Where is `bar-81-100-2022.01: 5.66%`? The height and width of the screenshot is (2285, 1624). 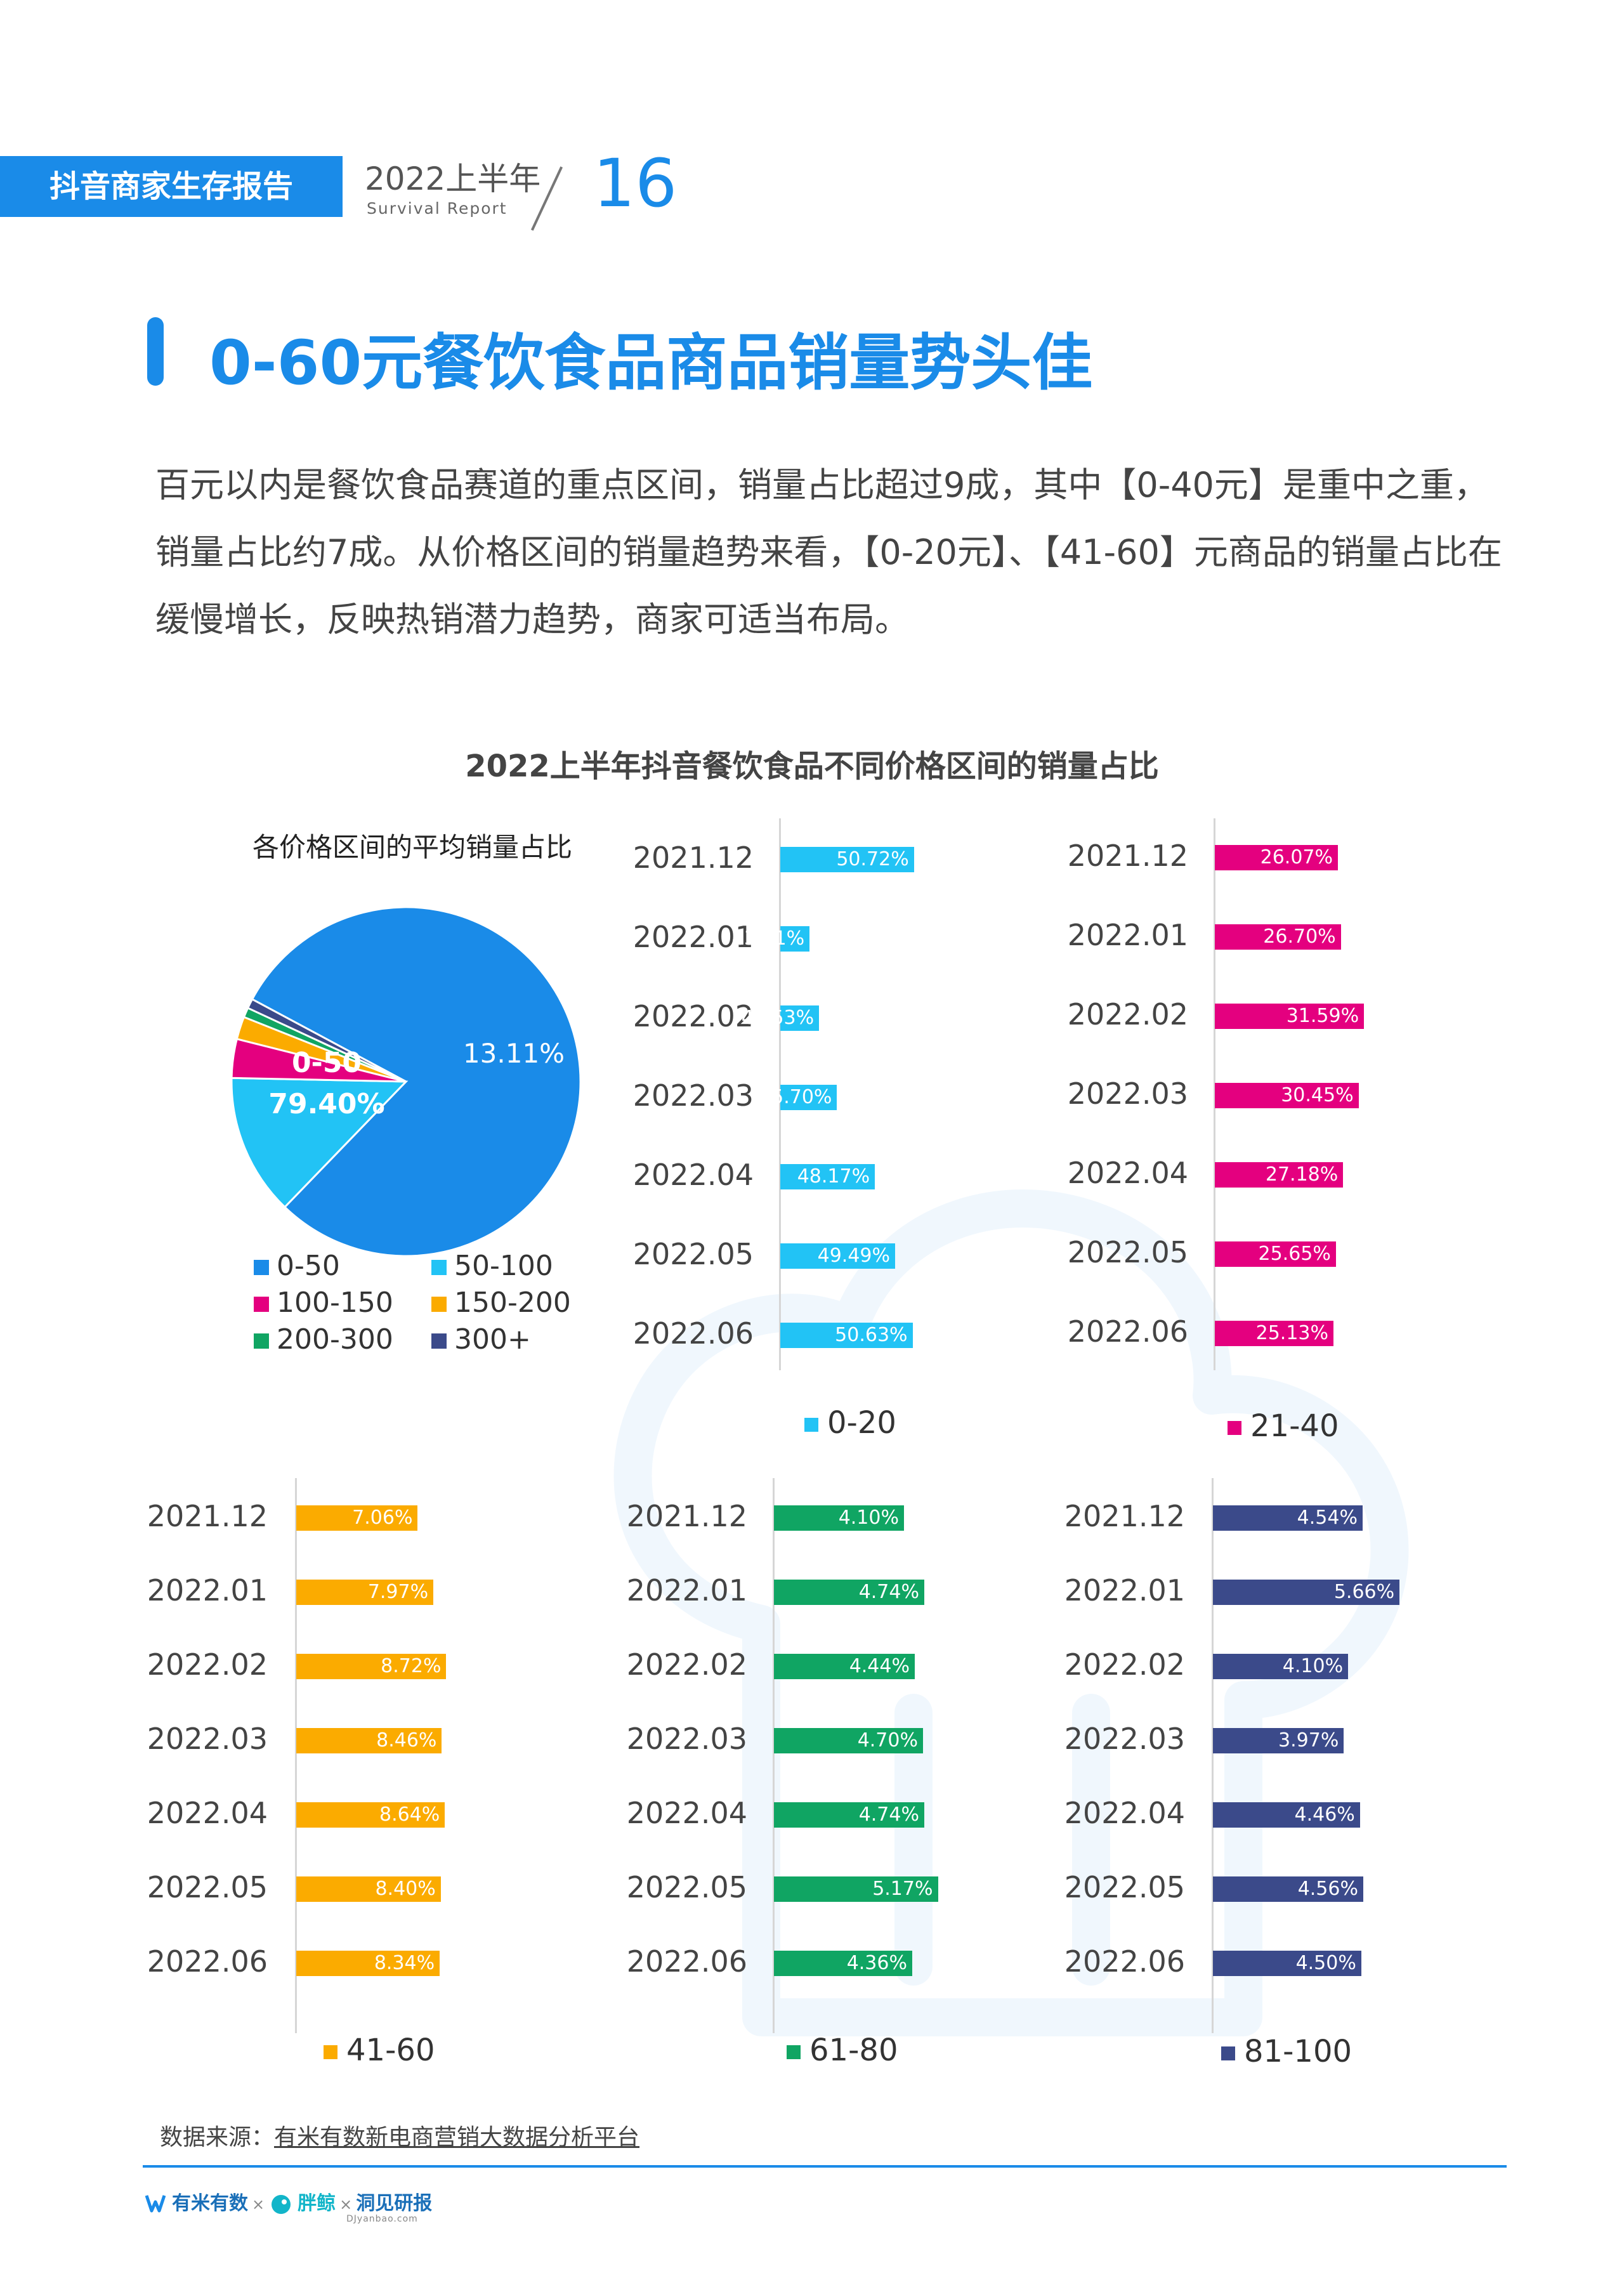 bar-81-100-2022.01: 5.66% is located at coordinates (1306, 1592).